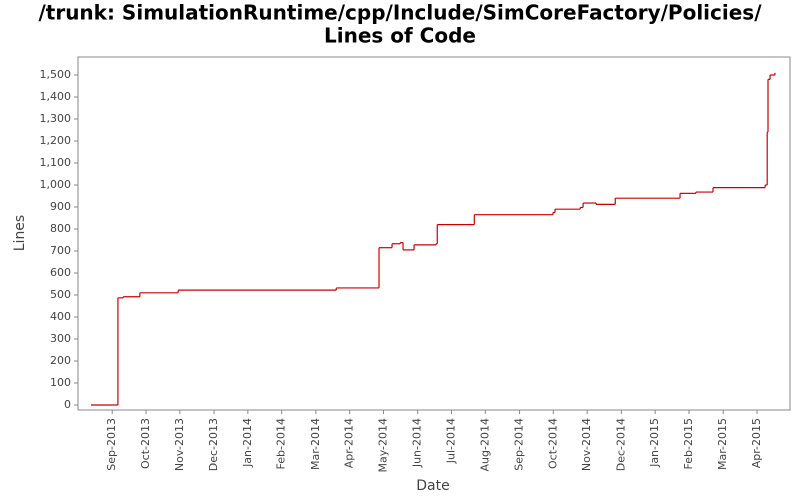 This screenshot has width=800, height=500. What do you see at coordinates (60, 316) in the screenshot?
I see `y-tick-label: 400` at bounding box center [60, 316].